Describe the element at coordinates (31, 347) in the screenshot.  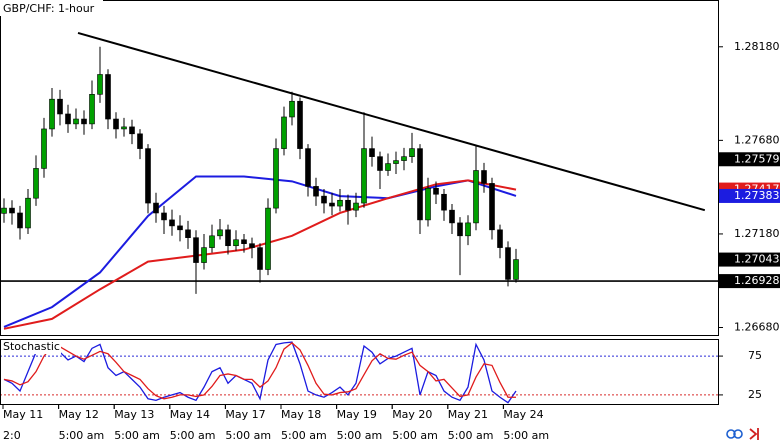
I see `stochastic-title-box` at that location.